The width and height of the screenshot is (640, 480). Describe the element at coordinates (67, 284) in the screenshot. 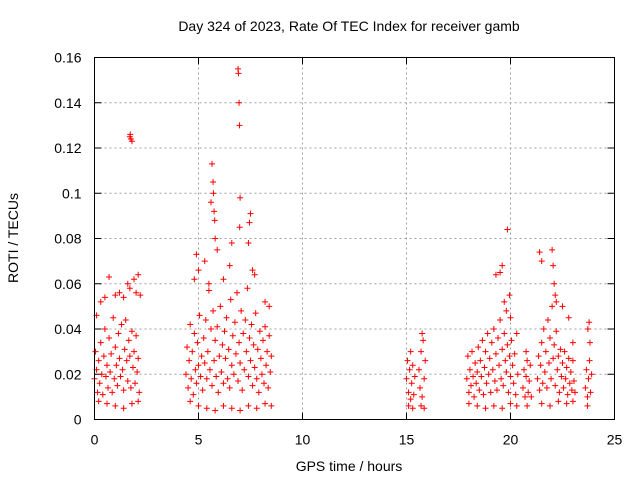

I see `y-tick-label: 0.06` at that location.